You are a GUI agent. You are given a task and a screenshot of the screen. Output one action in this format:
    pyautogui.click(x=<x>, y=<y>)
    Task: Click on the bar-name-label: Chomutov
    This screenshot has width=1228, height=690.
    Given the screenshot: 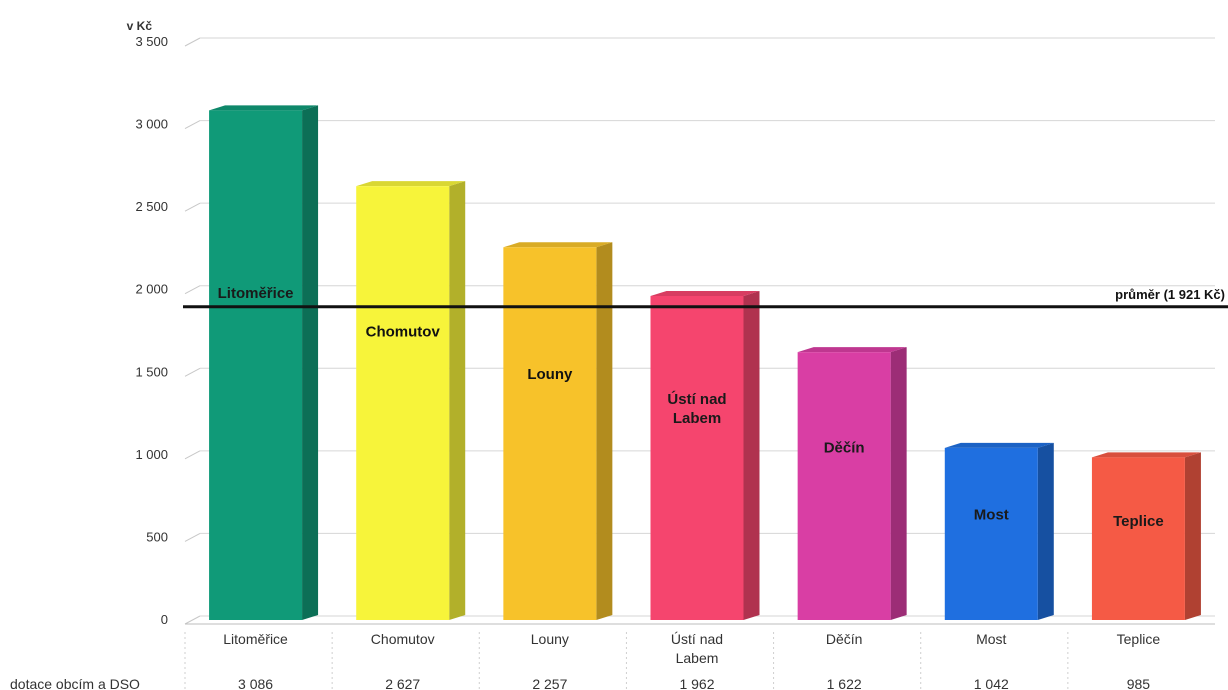 What is the action you would take?
    pyautogui.click(x=403, y=331)
    